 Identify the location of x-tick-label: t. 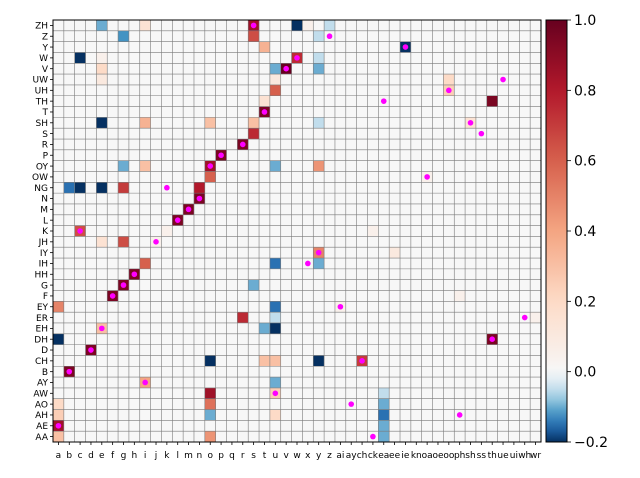
(265, 456).